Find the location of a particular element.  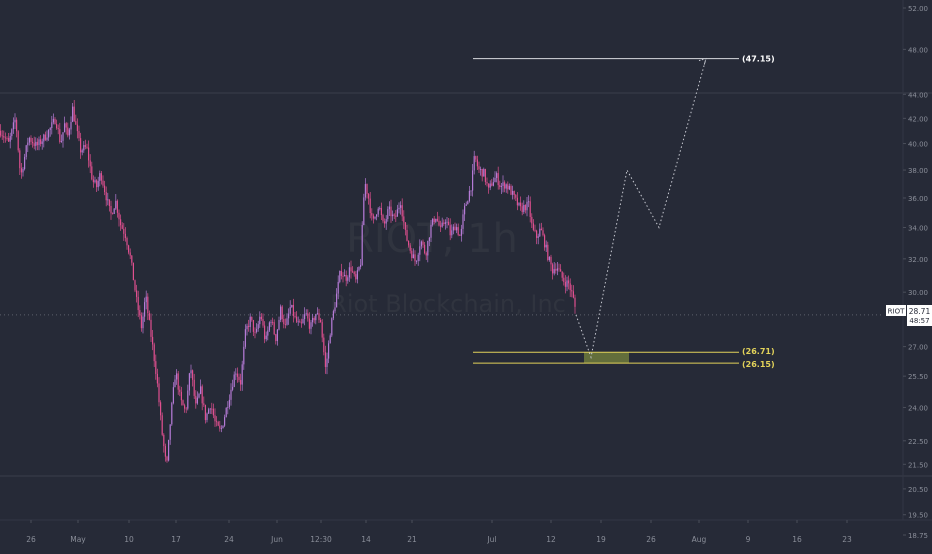

price-tick-label: 42.00 is located at coordinates (918, 119).